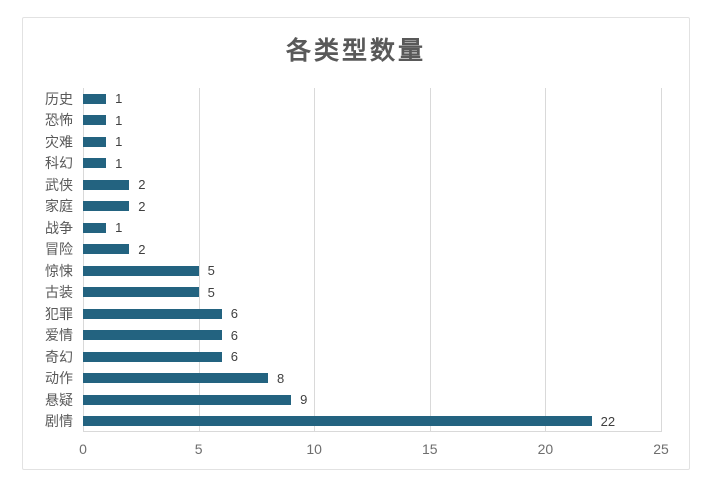 The height and width of the screenshot is (488, 725). I want to click on x-axis-tick-label: 10, so click(314, 449).